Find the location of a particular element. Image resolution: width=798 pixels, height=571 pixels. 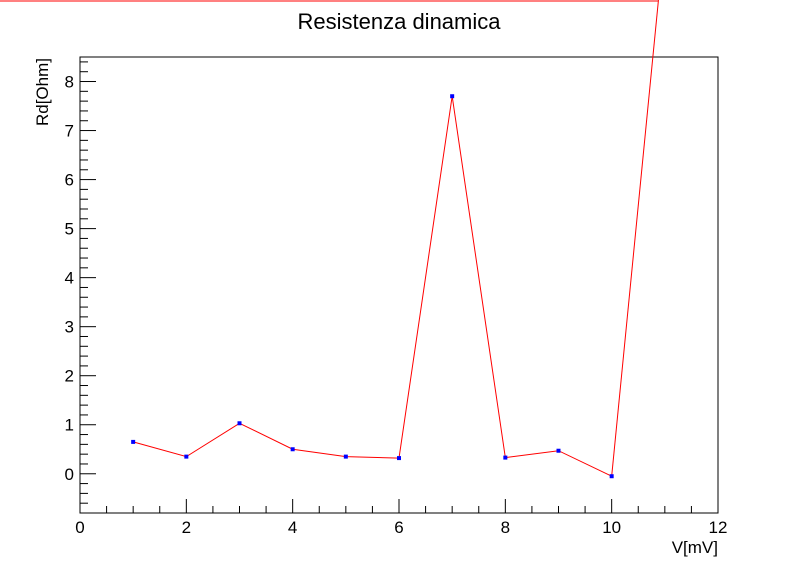

x-tick-label: 10 is located at coordinates (611, 527).